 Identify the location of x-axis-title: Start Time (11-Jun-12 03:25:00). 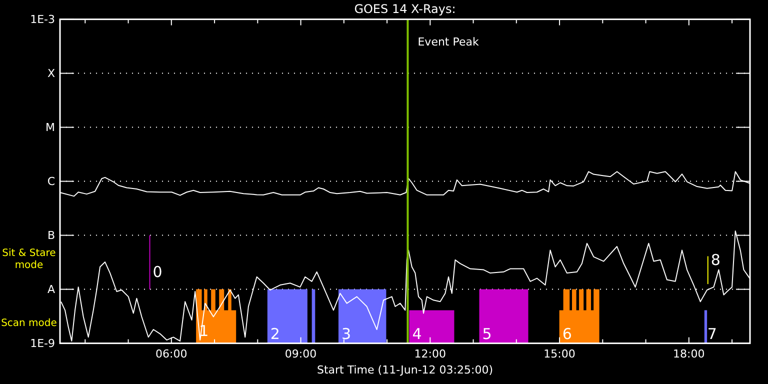
(405, 369).